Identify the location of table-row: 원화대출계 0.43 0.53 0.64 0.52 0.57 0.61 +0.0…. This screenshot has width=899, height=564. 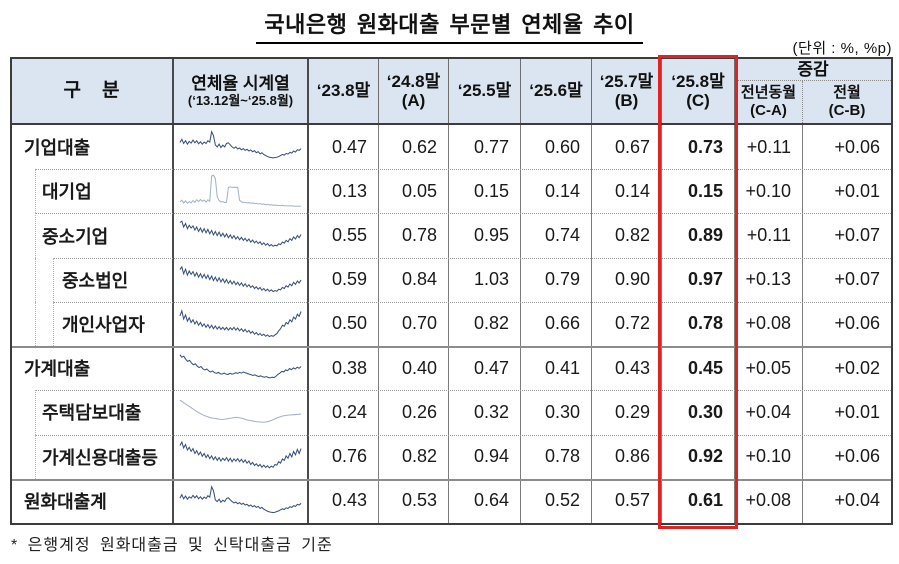
(451, 500).